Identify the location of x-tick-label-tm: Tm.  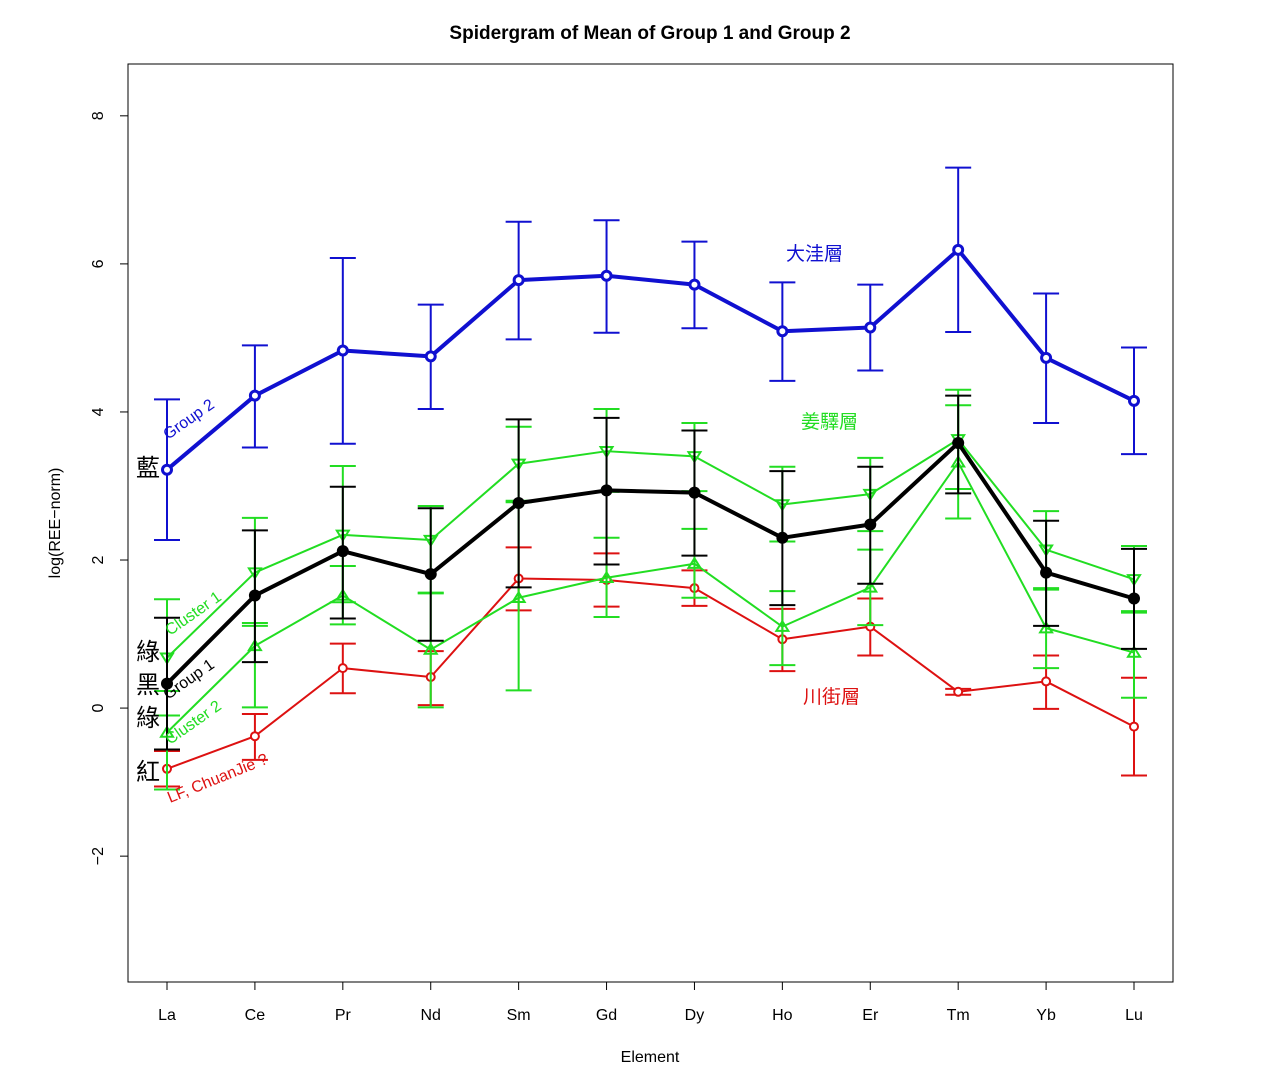
(958, 1015).